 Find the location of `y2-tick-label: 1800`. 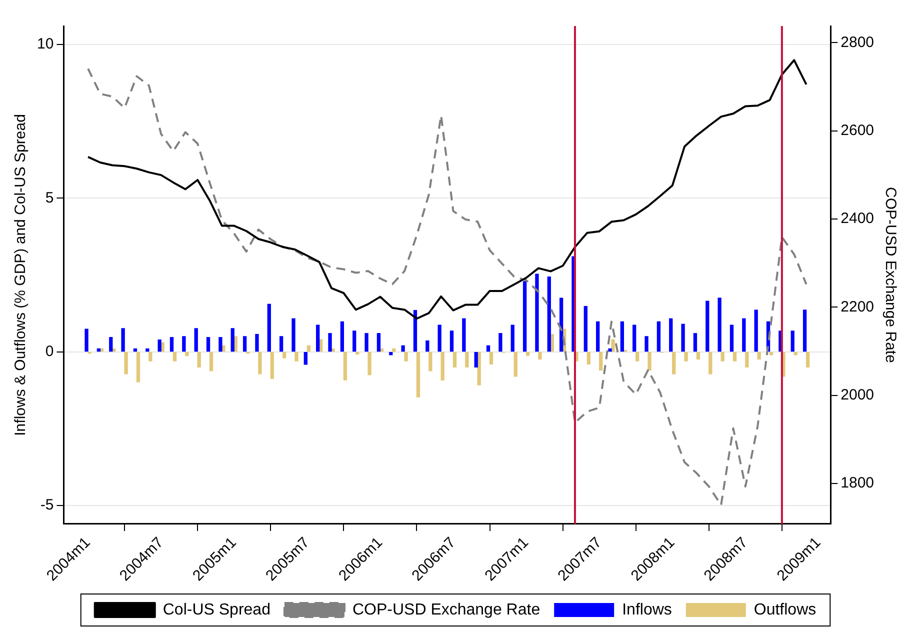

y2-tick-label: 1800 is located at coordinates (857, 483).